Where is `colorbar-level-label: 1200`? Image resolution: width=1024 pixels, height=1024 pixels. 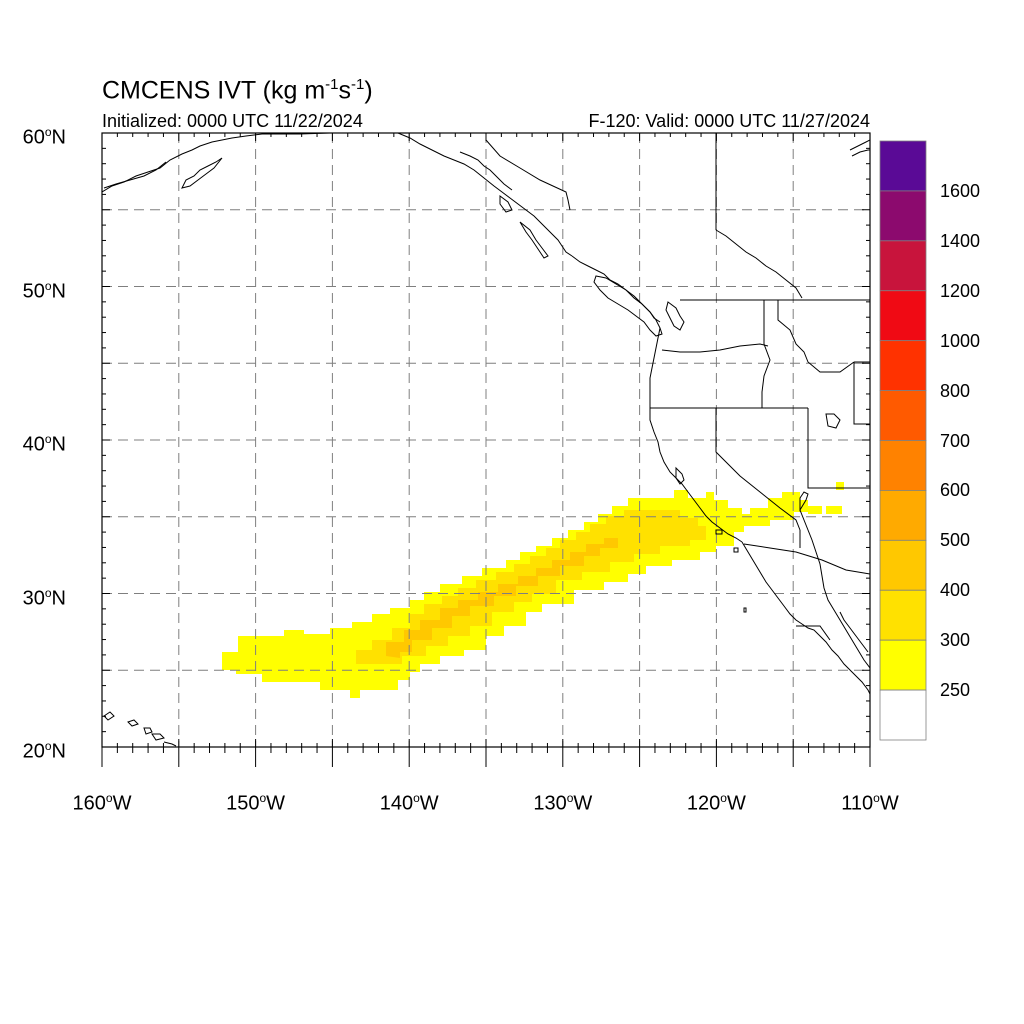 colorbar-level-label: 1200 is located at coordinates (960, 290).